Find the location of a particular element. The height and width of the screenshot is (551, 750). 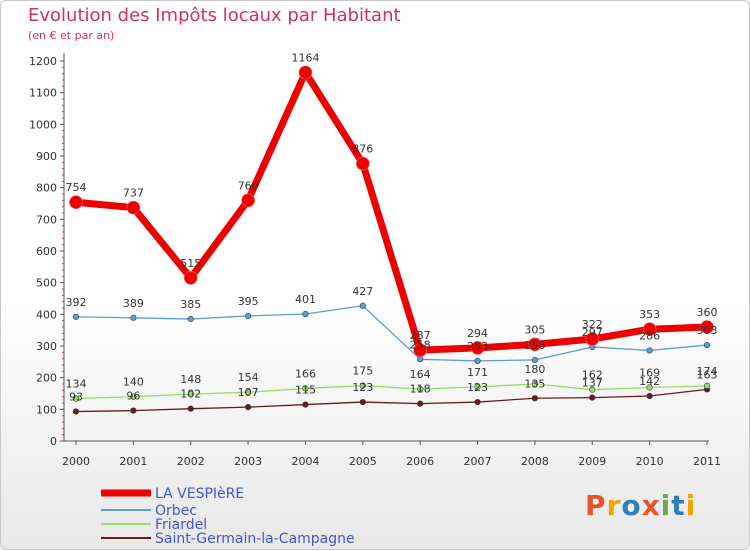

series-saint-germain-data-label: 135 is located at coordinates (534, 383).